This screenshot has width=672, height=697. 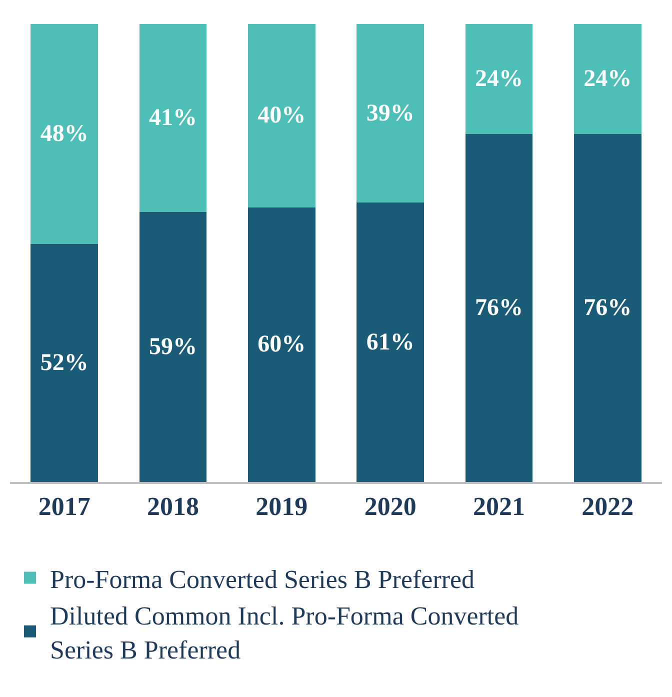 I want to click on x-tick-label: 2018, so click(x=173, y=507).